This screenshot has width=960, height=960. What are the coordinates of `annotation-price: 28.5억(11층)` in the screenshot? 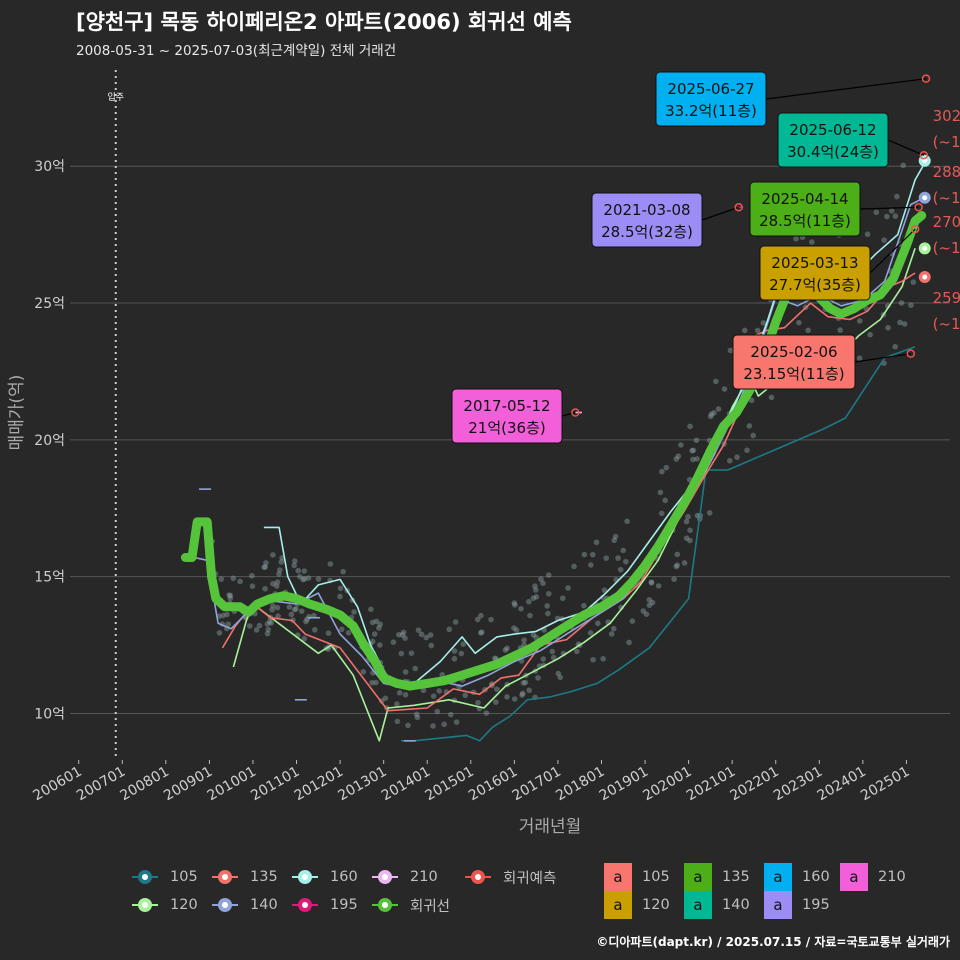 It's located at (805, 221).